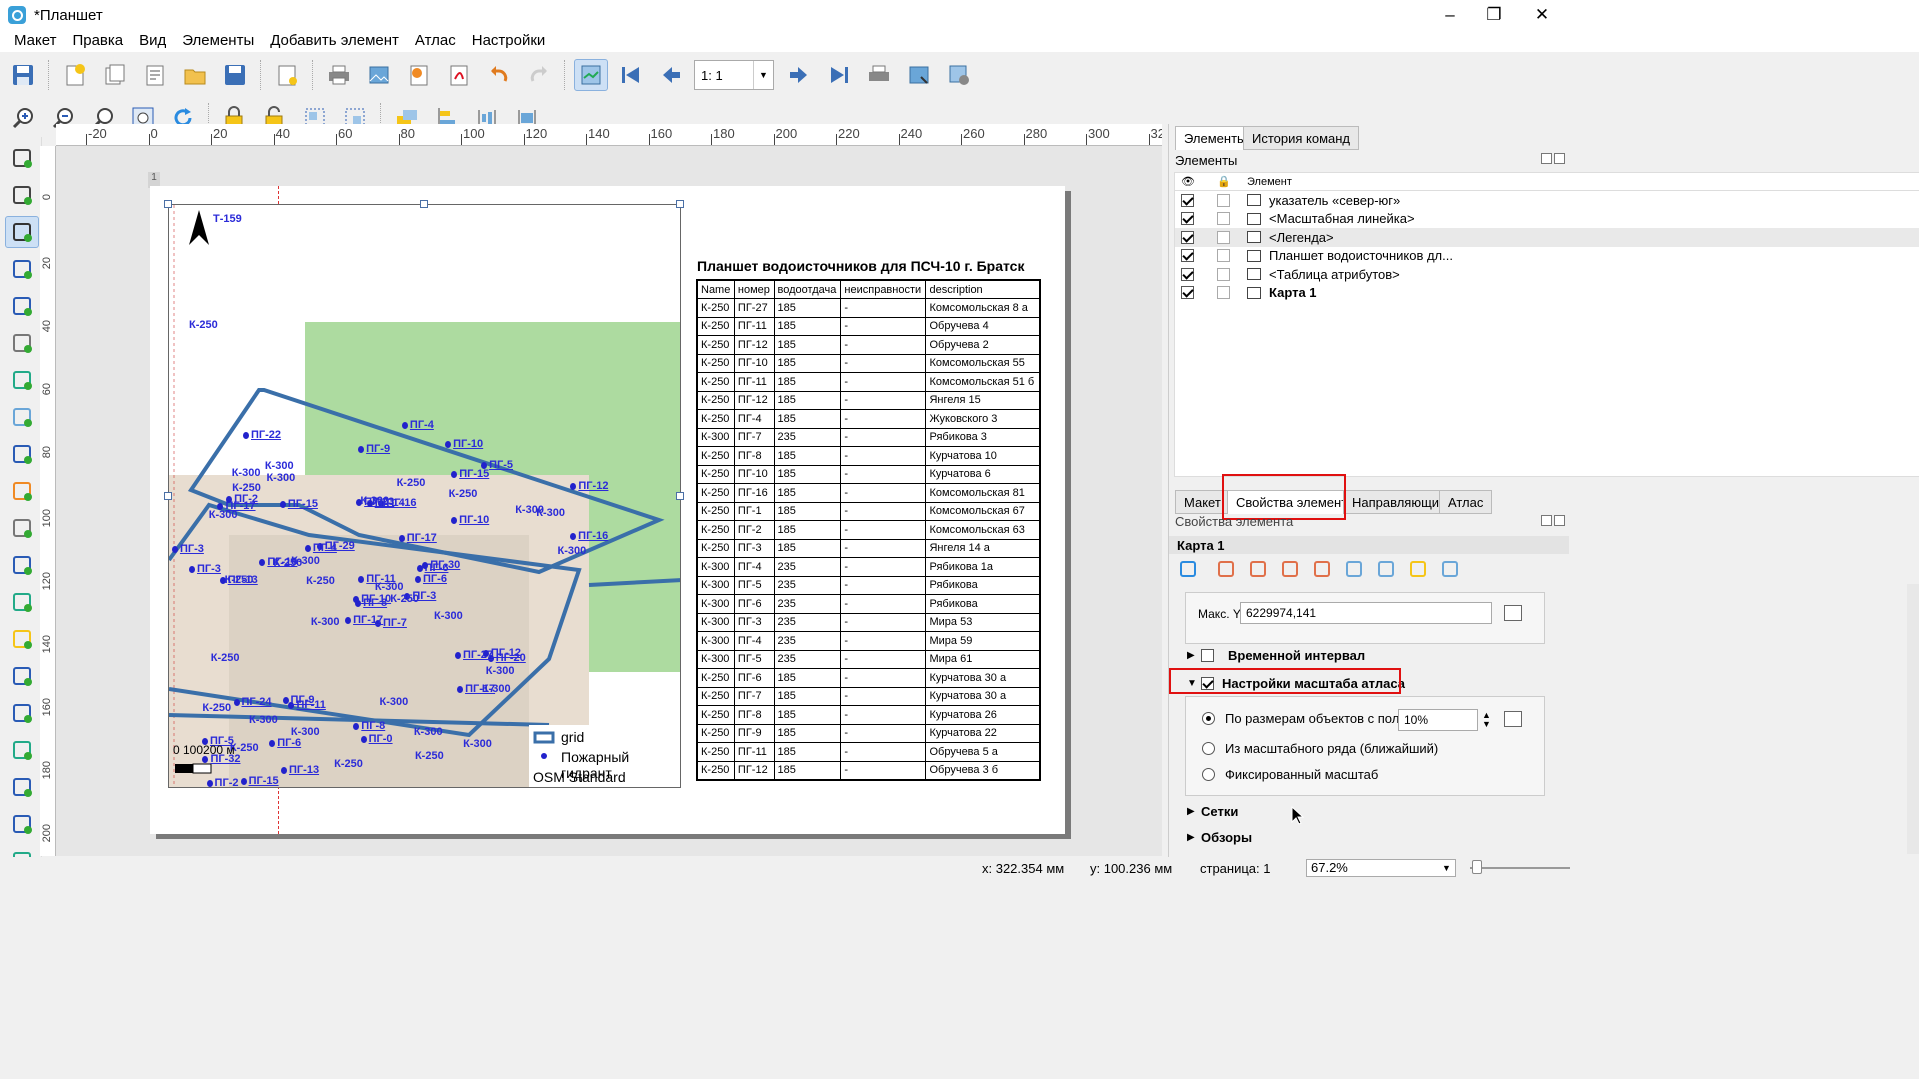 The width and height of the screenshot is (1919, 1079). I want to click on undo-button, so click(499, 75).